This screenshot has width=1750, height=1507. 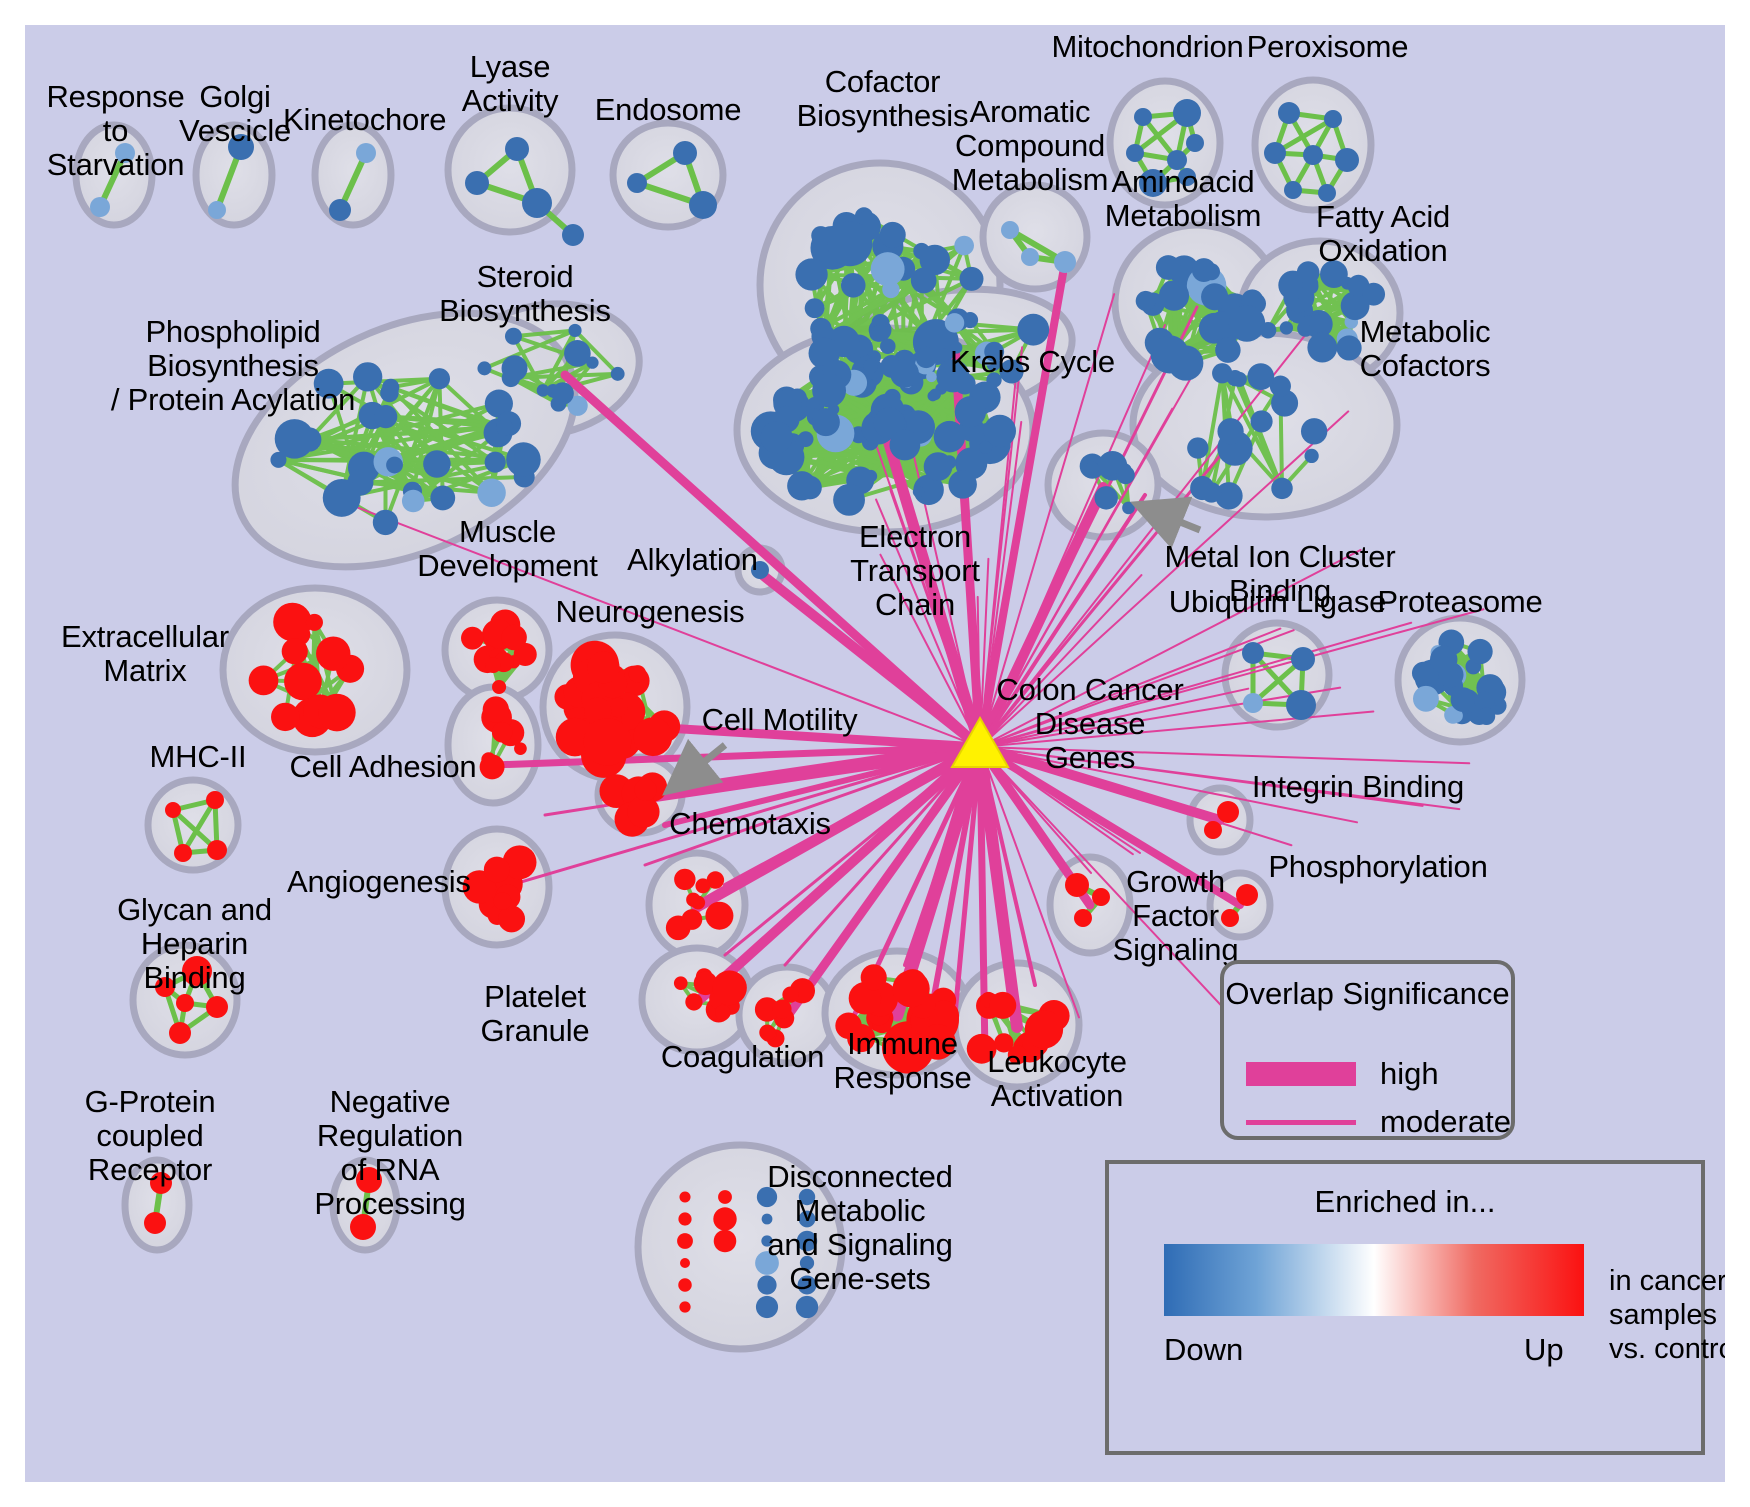 What do you see at coordinates (980, 741) in the screenshot?
I see `colon-cancer-hub-triangle` at bounding box center [980, 741].